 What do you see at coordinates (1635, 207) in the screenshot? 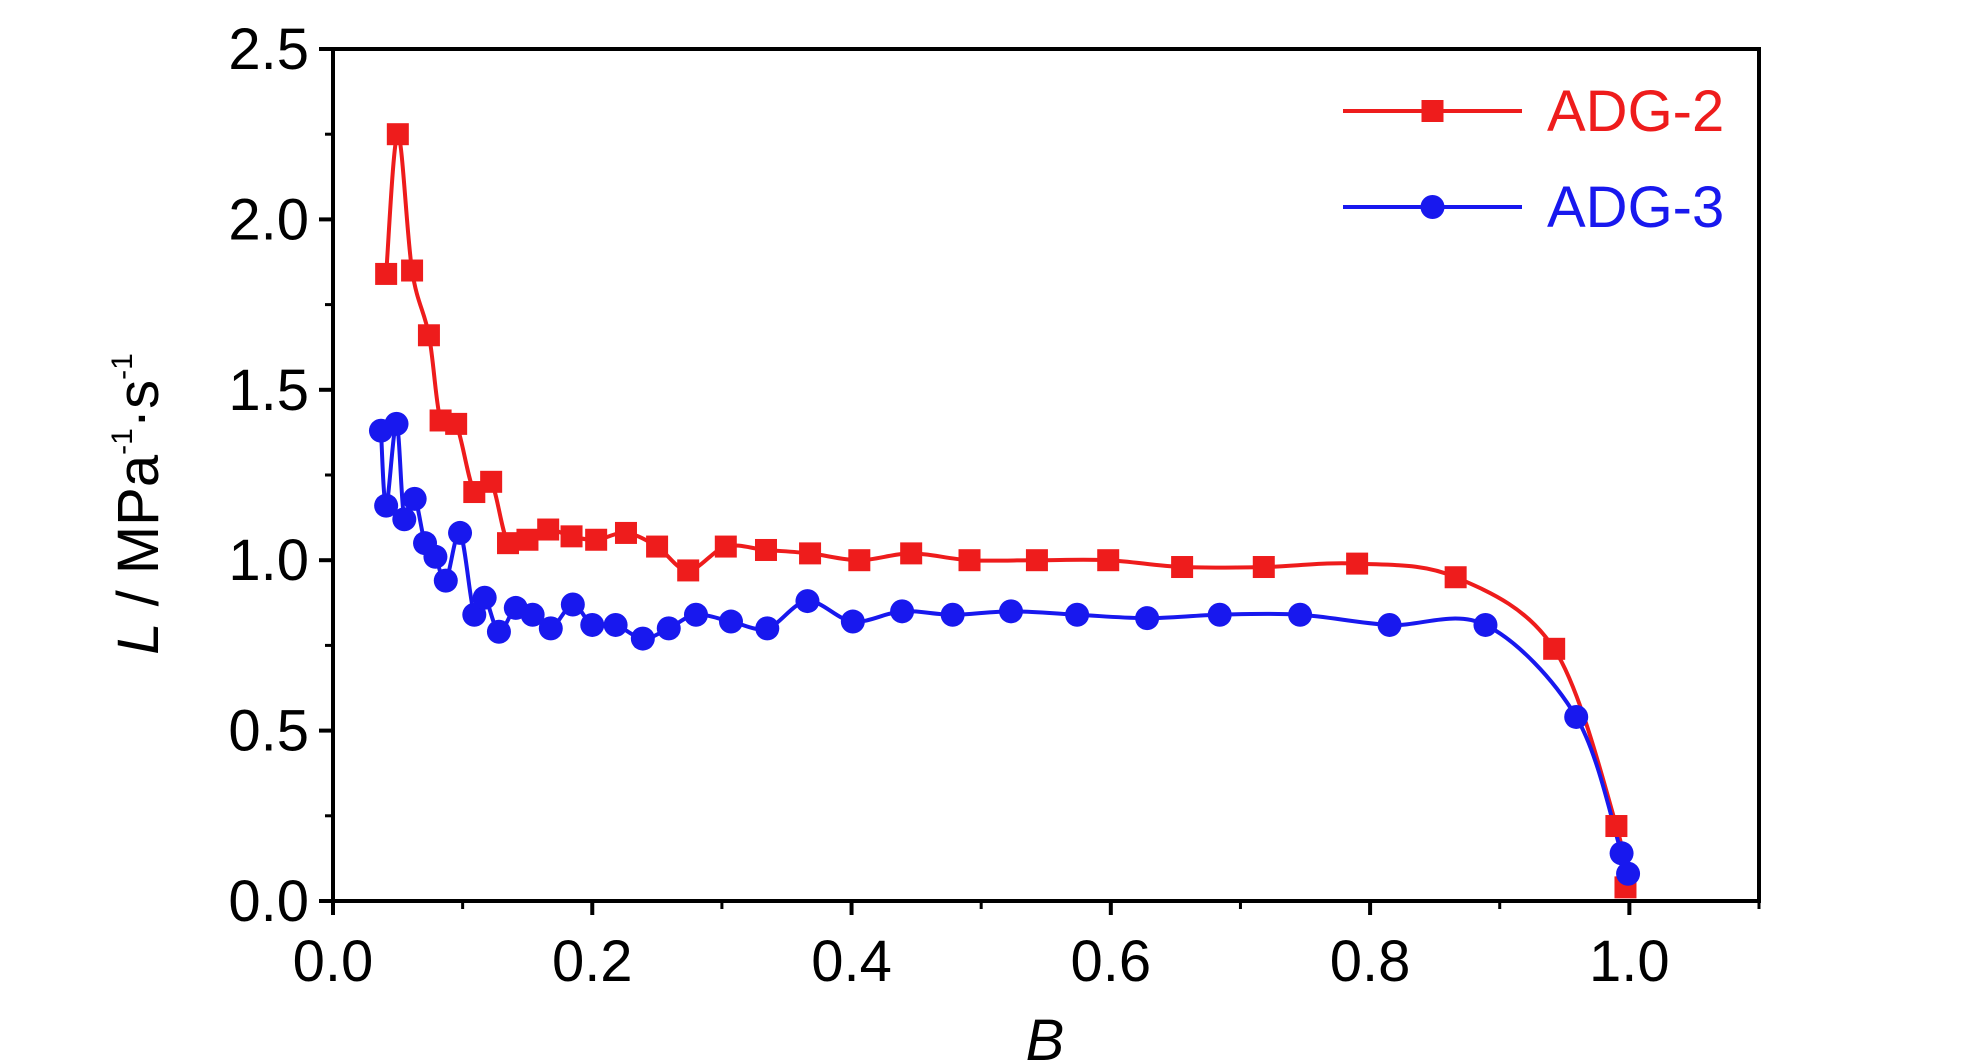
I see `legend-label: ADG-3` at bounding box center [1635, 207].